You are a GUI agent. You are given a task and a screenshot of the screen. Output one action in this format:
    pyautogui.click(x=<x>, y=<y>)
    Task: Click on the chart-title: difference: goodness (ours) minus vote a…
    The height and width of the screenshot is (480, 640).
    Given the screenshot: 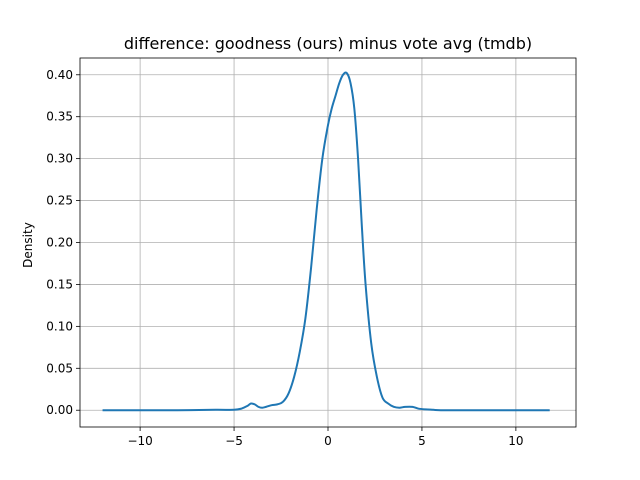 What is the action you would take?
    pyautogui.click(x=328, y=43)
    